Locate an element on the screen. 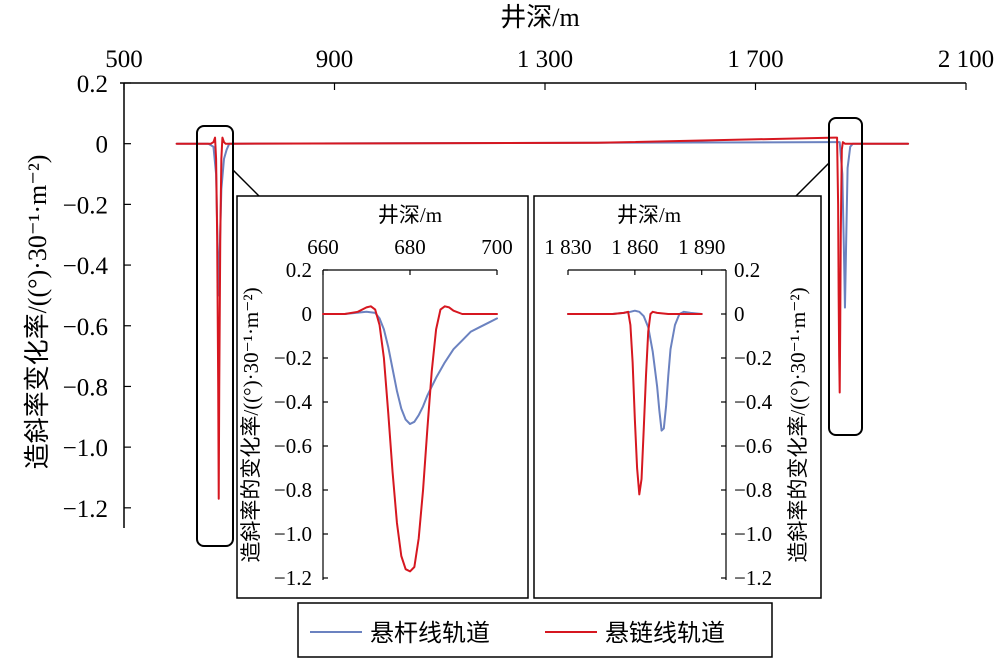 The height and width of the screenshot is (661, 1000). inset-left-y-tick-label: −0.4 is located at coordinates (293, 402).